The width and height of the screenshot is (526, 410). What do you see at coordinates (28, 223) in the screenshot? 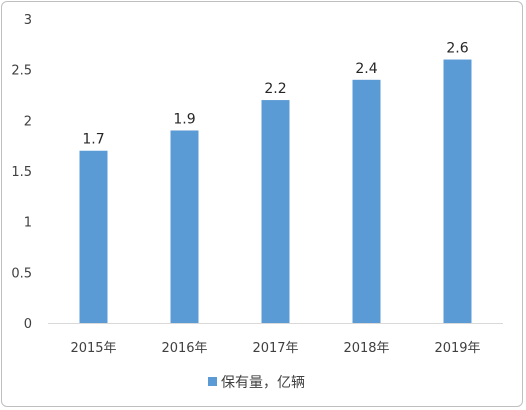
I see `y-tick-label: 1` at bounding box center [28, 223].